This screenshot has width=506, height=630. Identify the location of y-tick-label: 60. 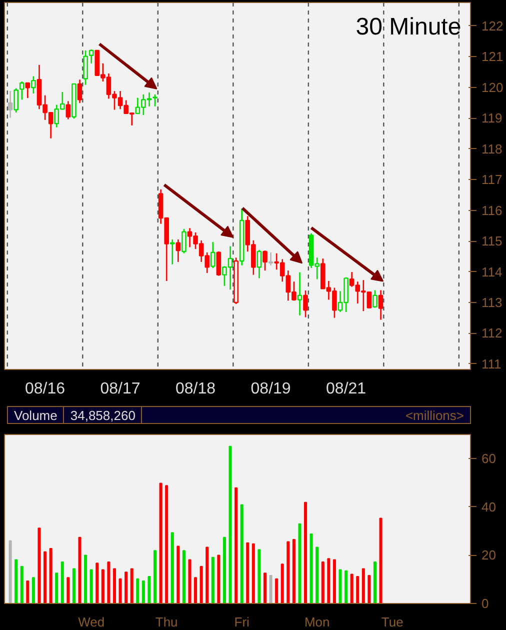
(489, 458).